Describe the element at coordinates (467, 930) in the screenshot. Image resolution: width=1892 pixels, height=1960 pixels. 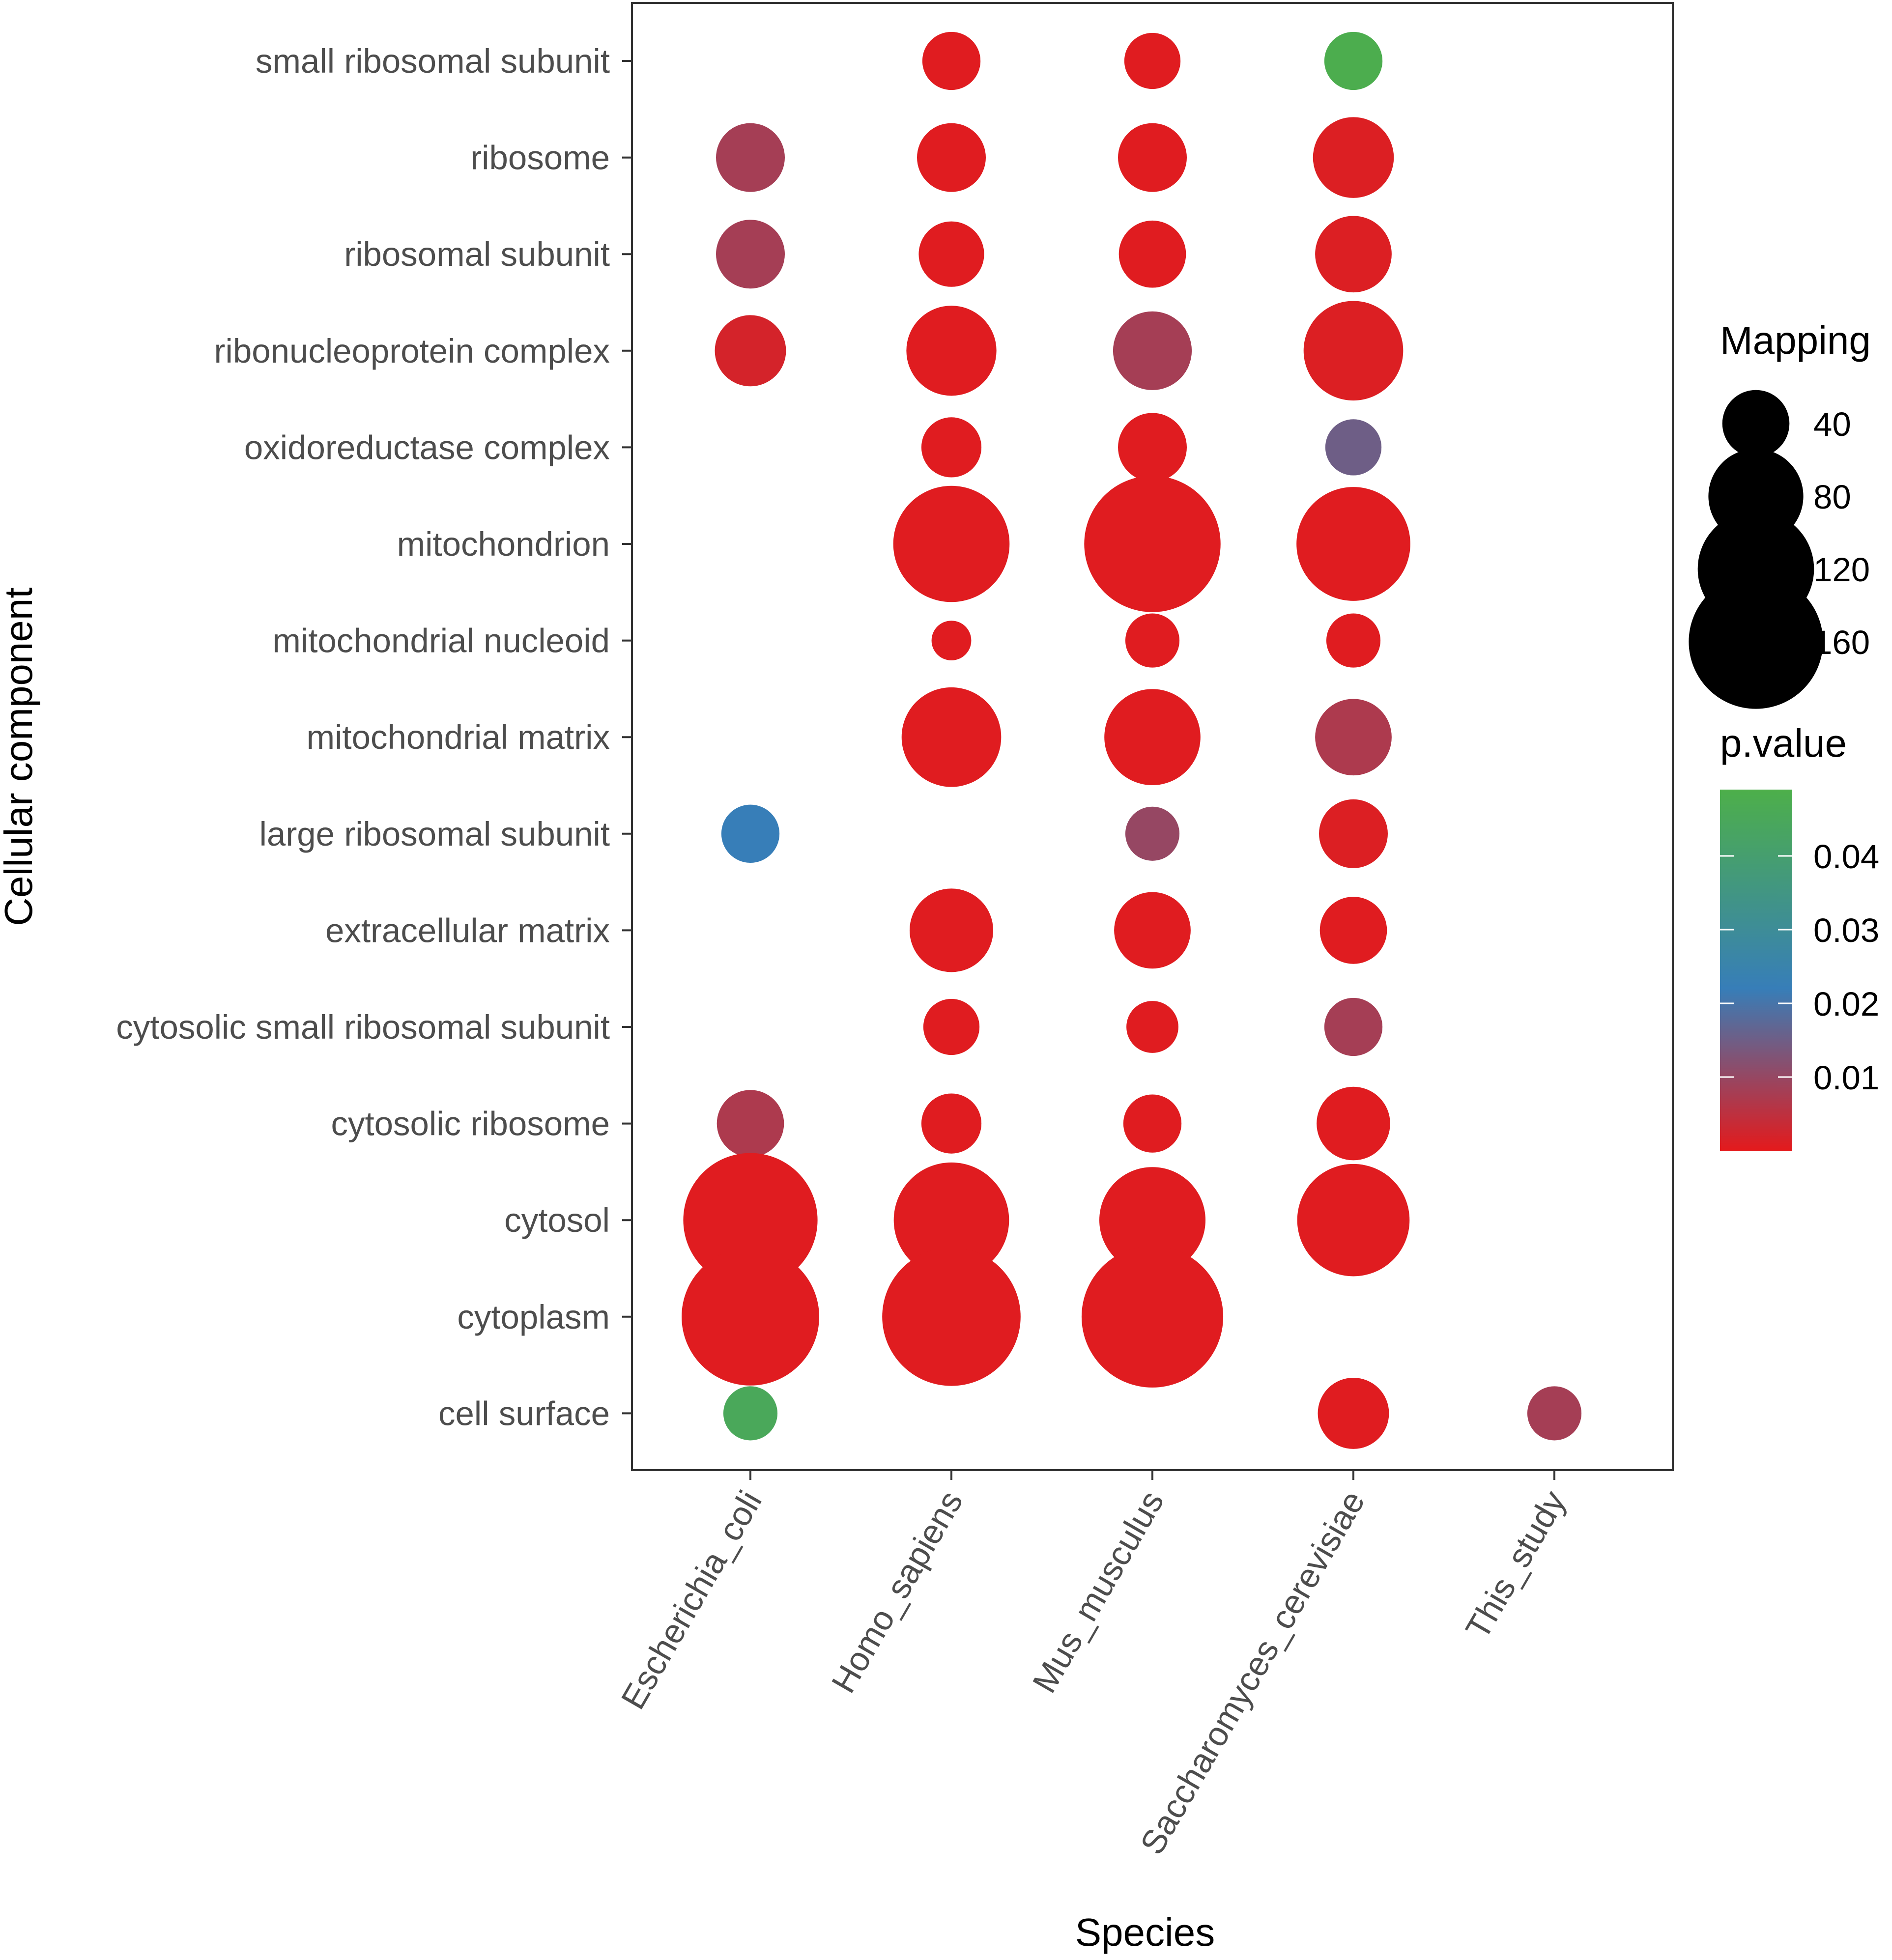
I see `y-tick-label: extracellular matrix` at that location.